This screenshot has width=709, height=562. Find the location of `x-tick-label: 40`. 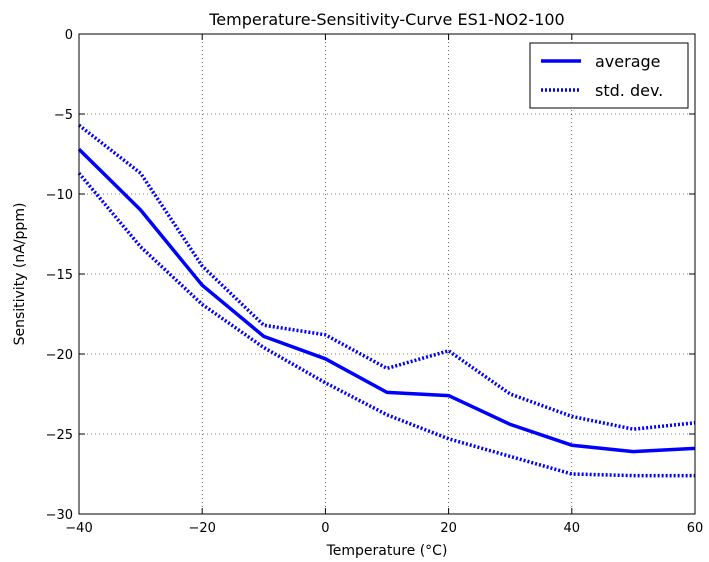

x-tick-label: 40 is located at coordinates (572, 528).